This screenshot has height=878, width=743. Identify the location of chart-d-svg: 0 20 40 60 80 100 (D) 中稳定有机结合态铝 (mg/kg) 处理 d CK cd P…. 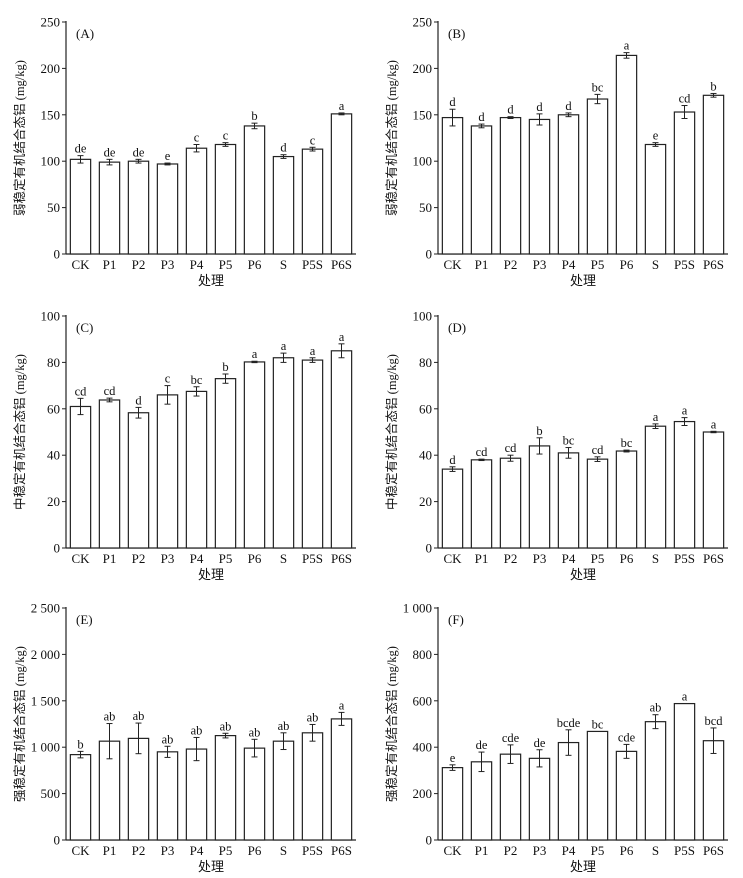
(556, 445).